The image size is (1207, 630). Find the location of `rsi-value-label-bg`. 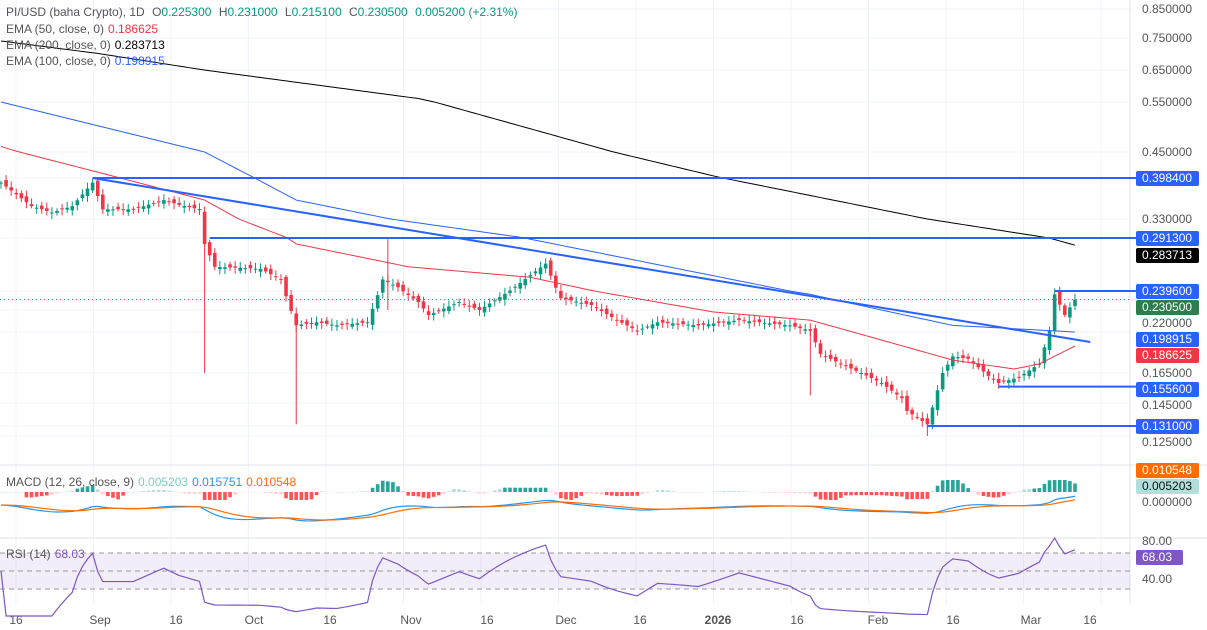

rsi-value-label-bg is located at coordinates (1159, 557).